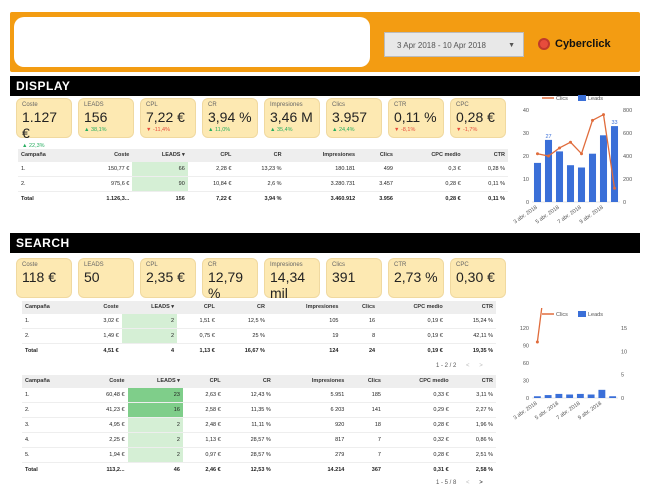 The image size is (650, 499). I want to click on table-cell: 4, so click(172, 350).